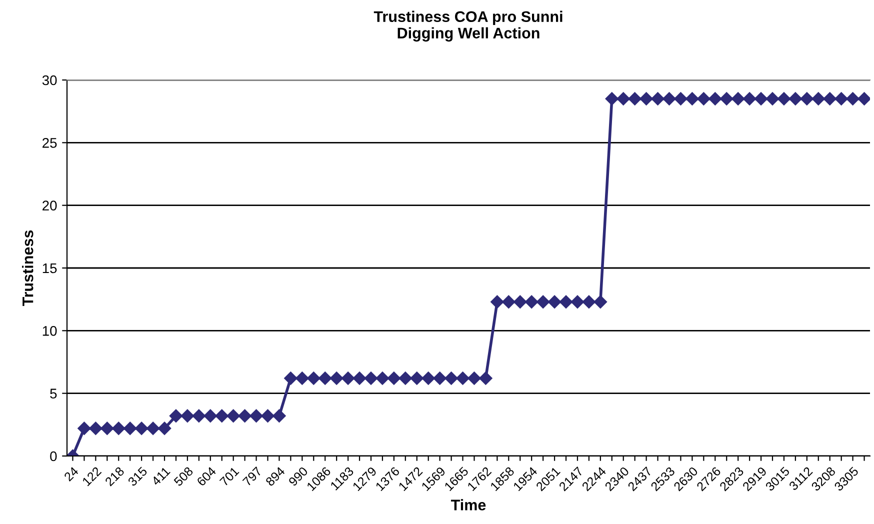  I want to click on y-axis-title: Trustiness, so click(28, 268).